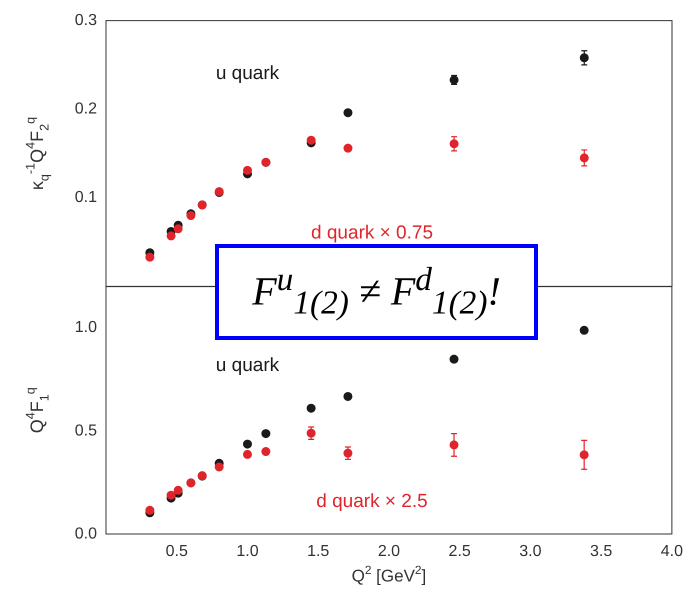  I want to click on y-axis-title: κq-1Q4F2q, so click(38, 153).